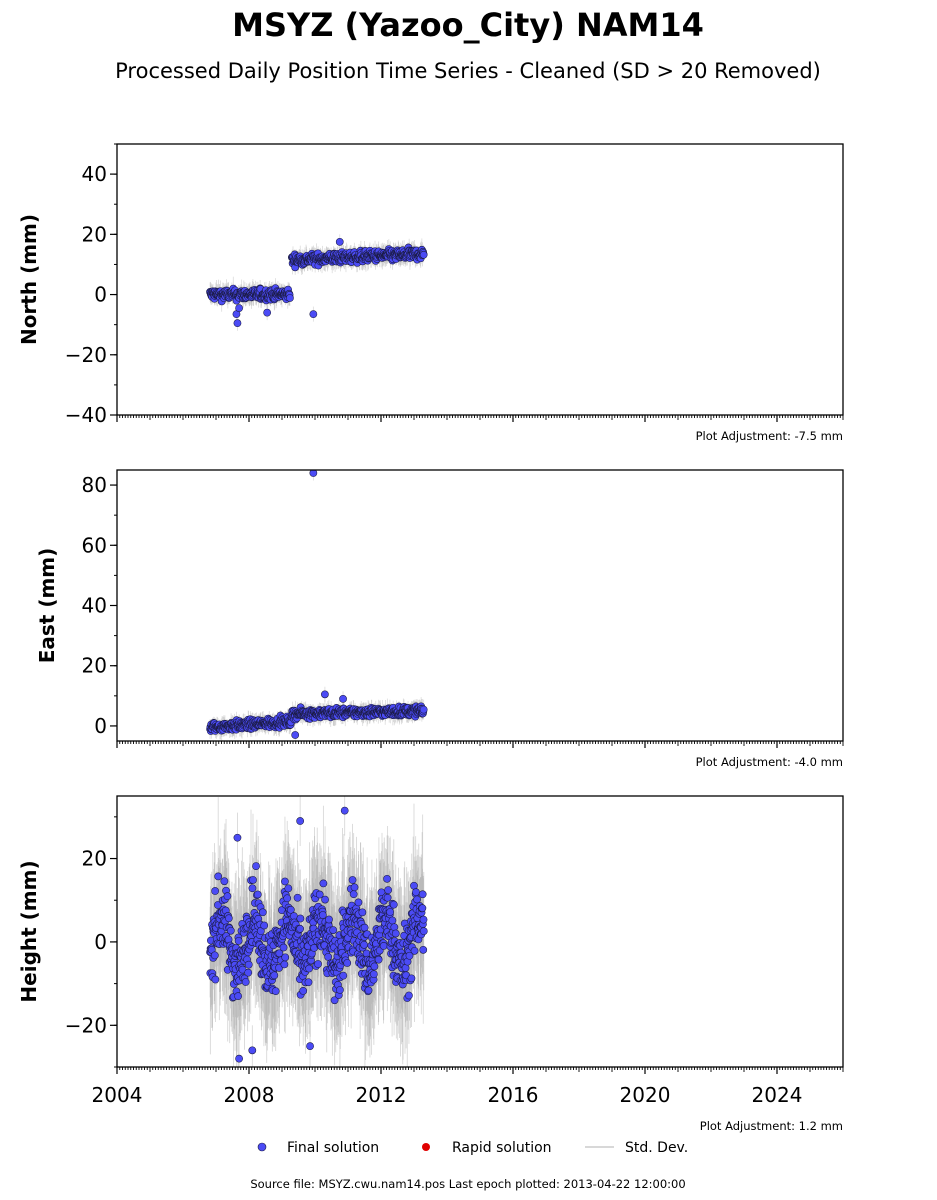 The image size is (937, 1200). What do you see at coordinates (117, 1095) in the screenshot?
I see `x-tick-label: 2004` at bounding box center [117, 1095].